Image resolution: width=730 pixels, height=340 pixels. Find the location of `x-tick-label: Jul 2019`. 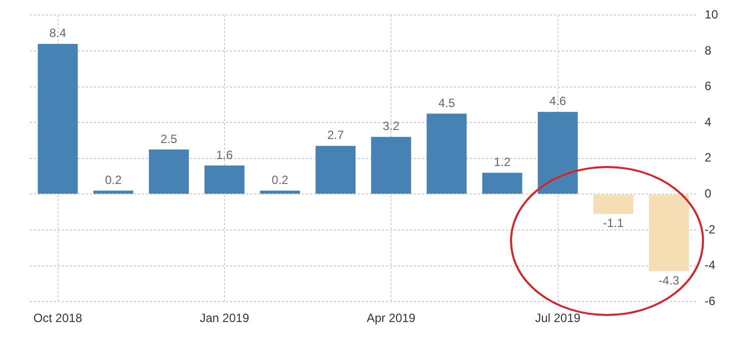

x-tick-label: Jul 2019 is located at coordinates (558, 318).